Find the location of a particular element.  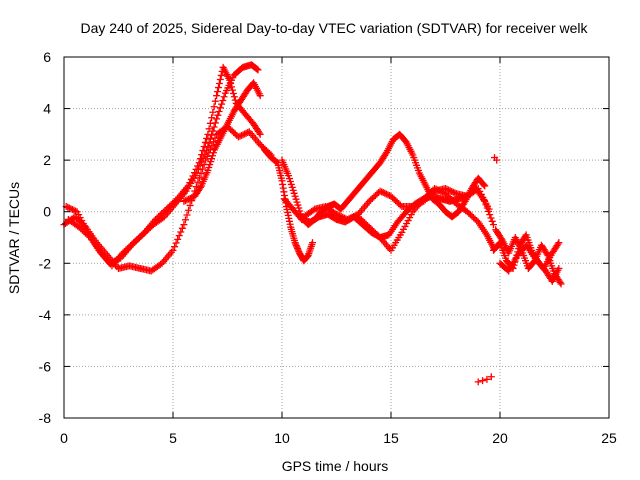

x-tick-label: 15 is located at coordinates (391, 438).